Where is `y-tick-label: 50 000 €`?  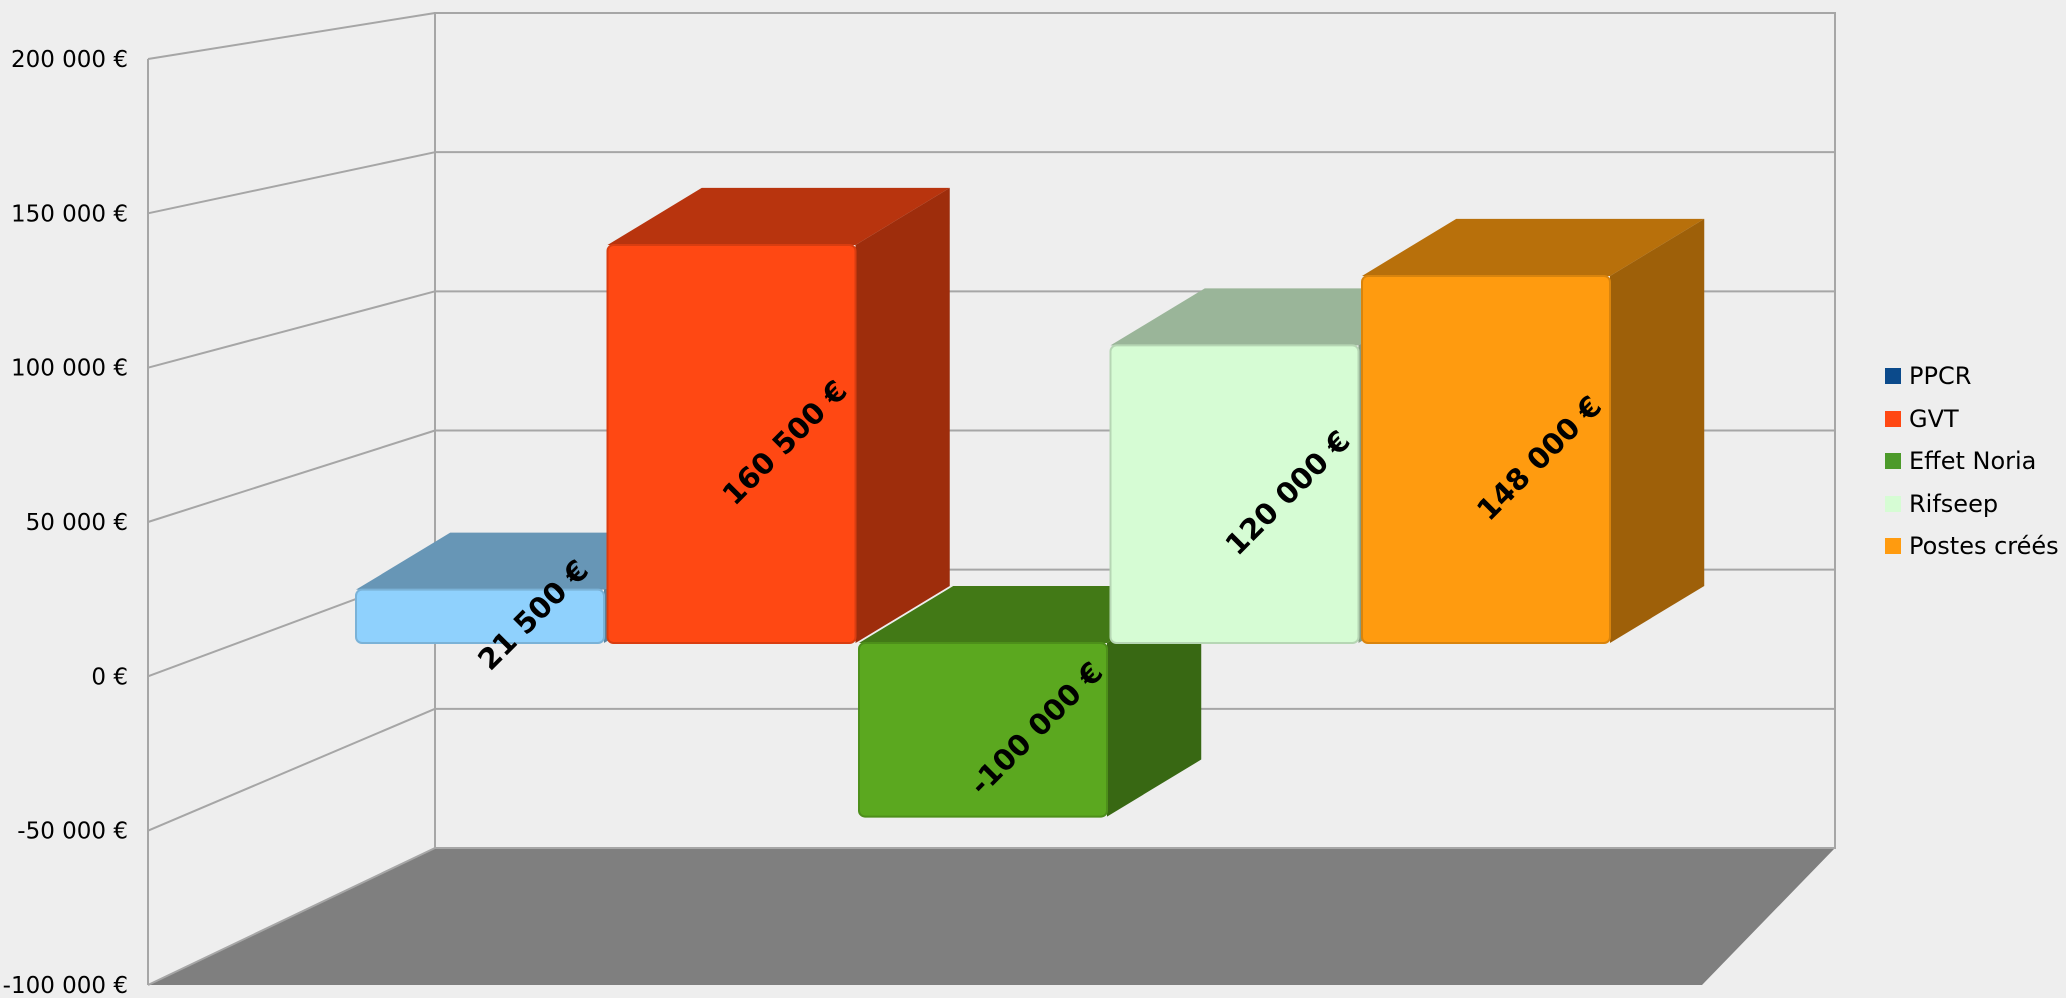 y-tick-label: 50 000 € is located at coordinates (77, 523).